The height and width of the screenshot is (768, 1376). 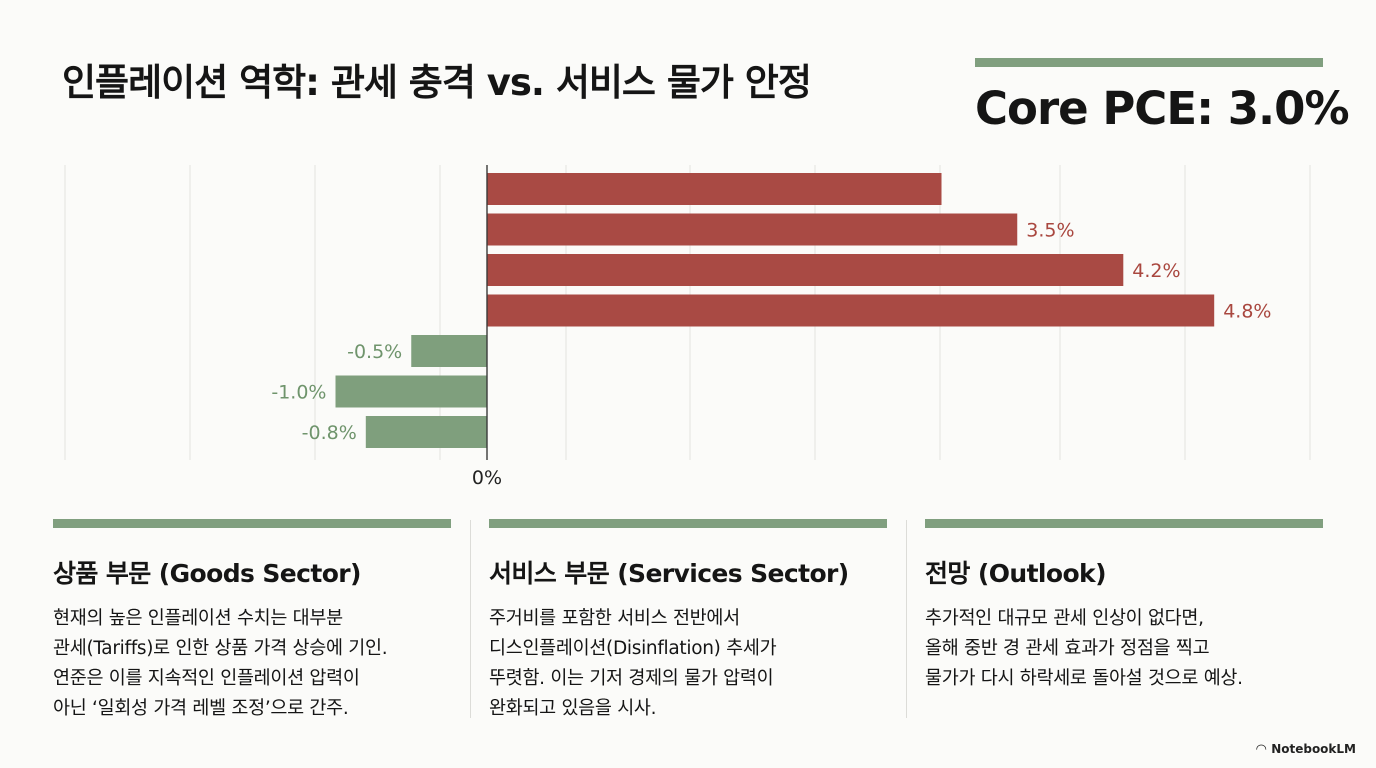 I want to click on outlook-heading: 전망 (Outlook), so click(x=1016, y=573).